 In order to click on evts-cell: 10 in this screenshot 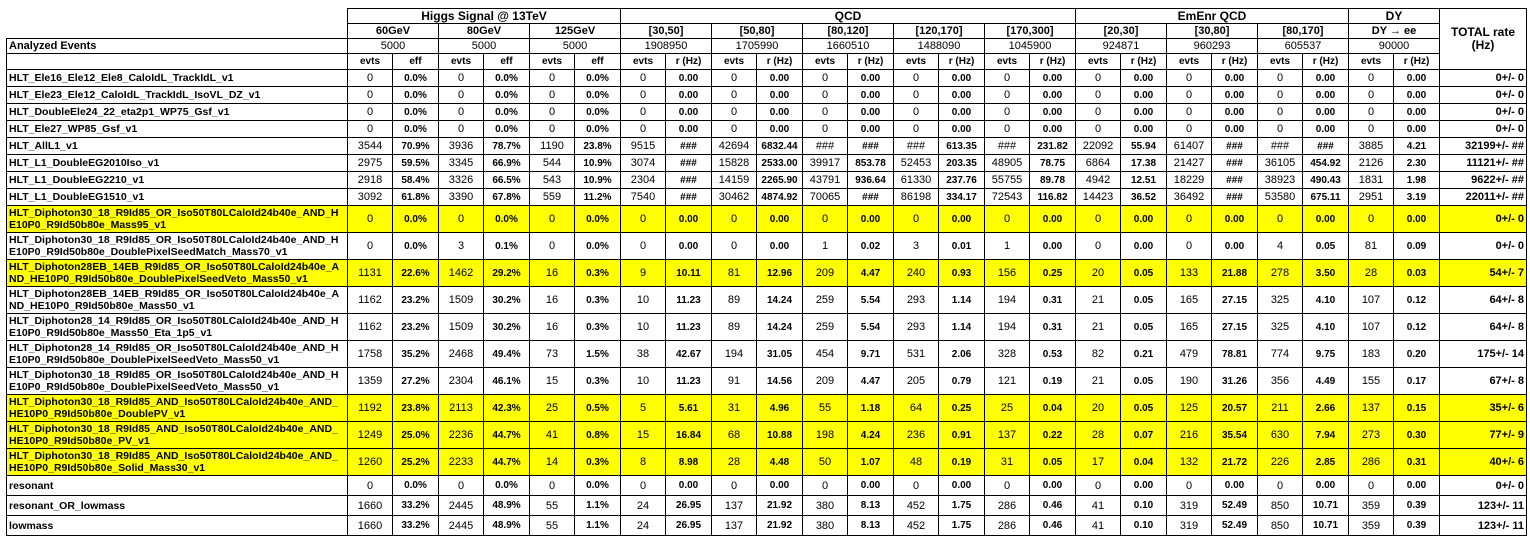, I will do `click(643, 381)`.